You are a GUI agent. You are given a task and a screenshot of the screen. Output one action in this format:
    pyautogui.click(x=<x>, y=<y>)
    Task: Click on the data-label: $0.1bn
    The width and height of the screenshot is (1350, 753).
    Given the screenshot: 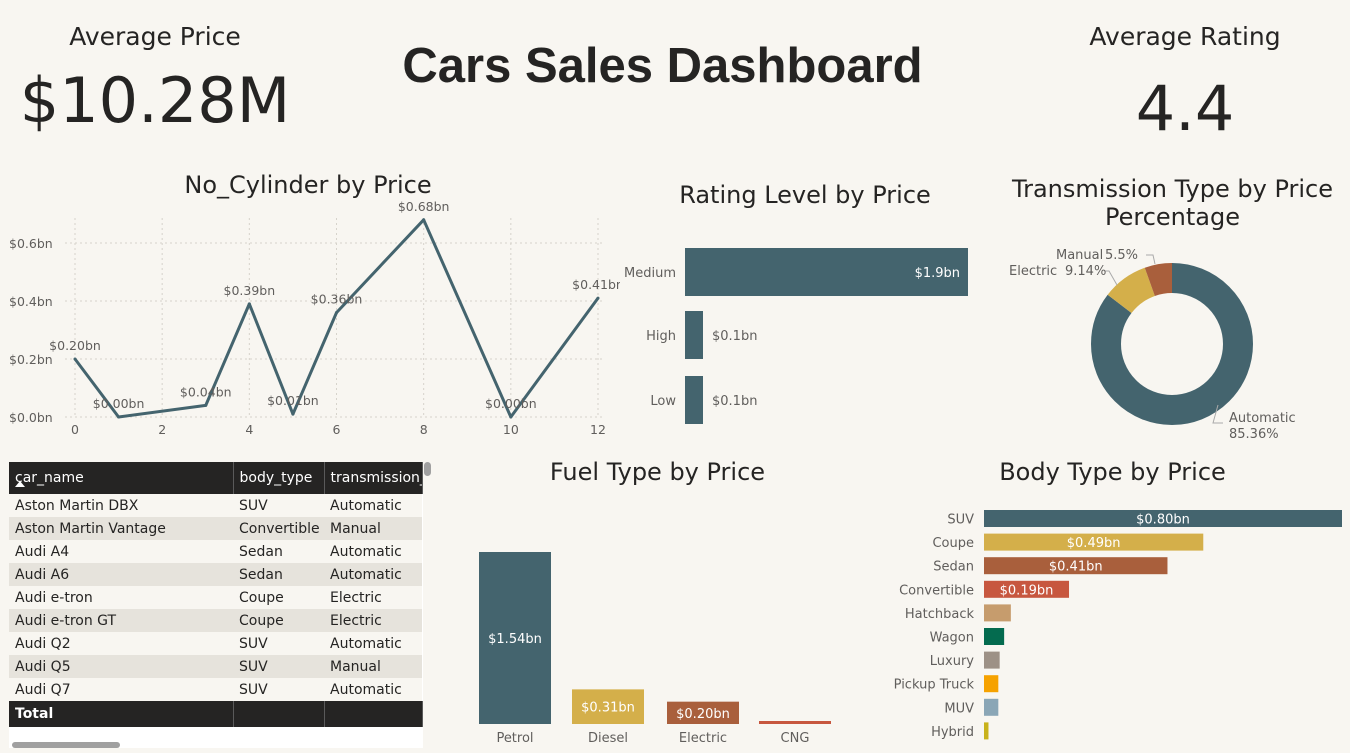 What is the action you would take?
    pyautogui.click(x=734, y=336)
    